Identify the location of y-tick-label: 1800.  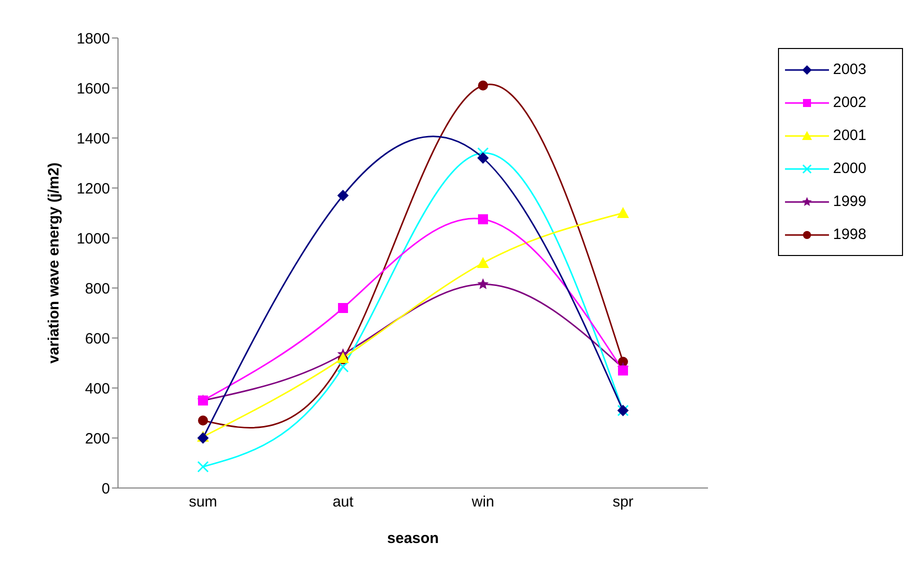
(93, 39).